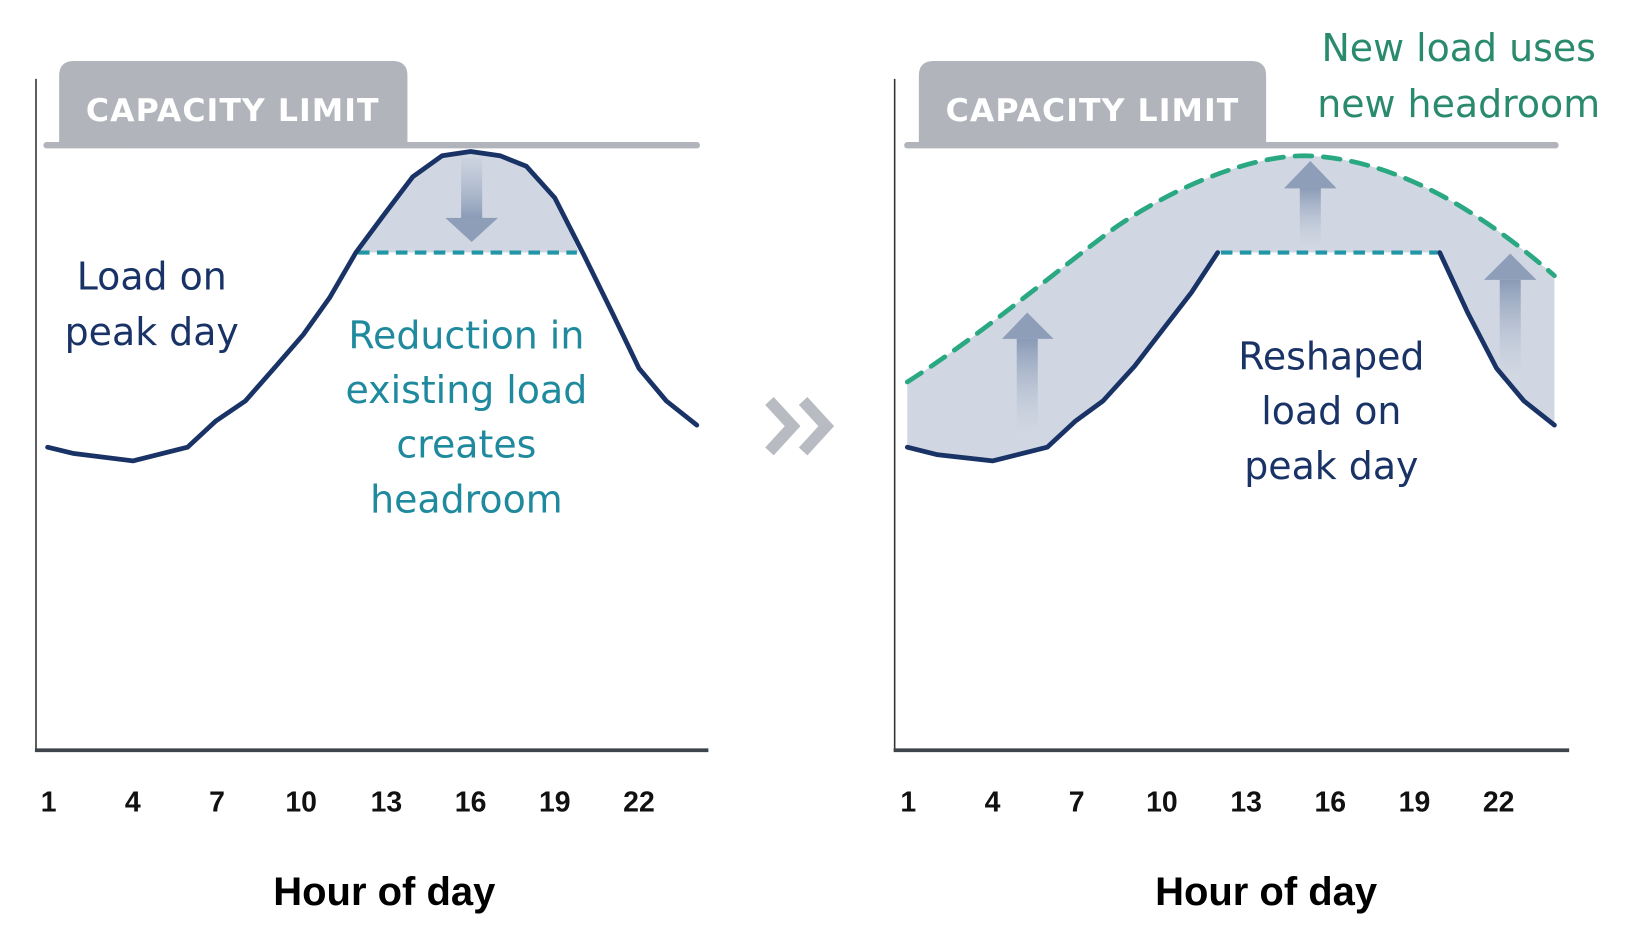 The height and width of the screenshot is (946, 1642). I want to click on right-capacity-limit: CAPACITY LIMIT, so click(1231, 105).